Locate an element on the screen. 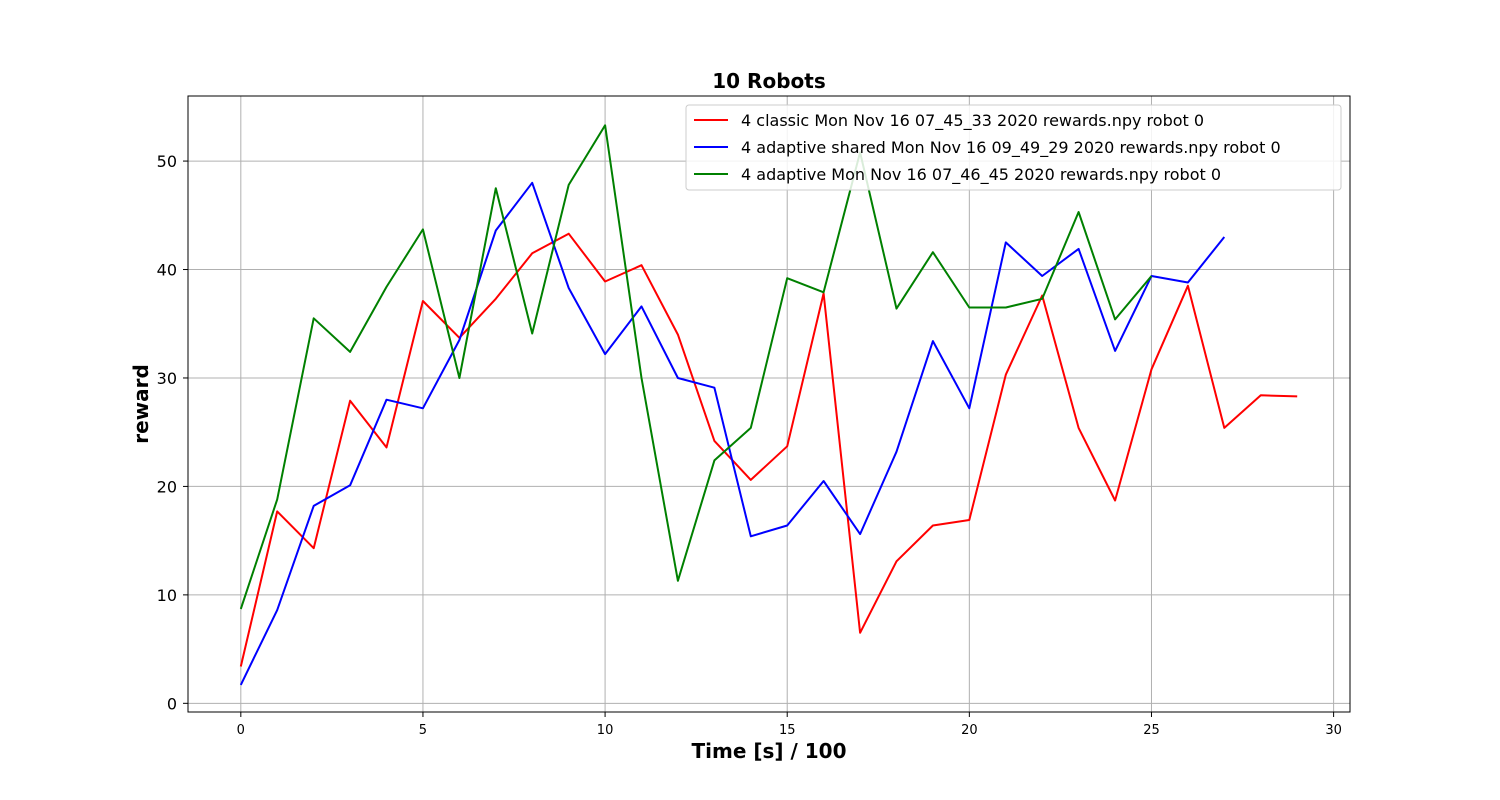 The height and width of the screenshot is (800, 1500). y-tick-label: 40 is located at coordinates (167, 270).